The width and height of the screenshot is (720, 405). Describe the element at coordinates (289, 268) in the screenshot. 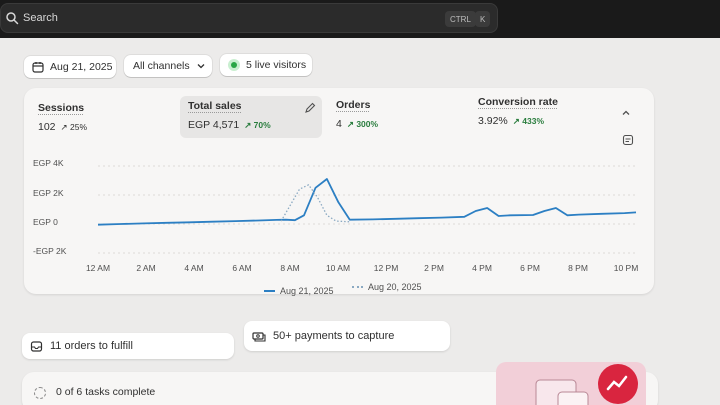

I see `x-tick-label: 8 AM` at that location.